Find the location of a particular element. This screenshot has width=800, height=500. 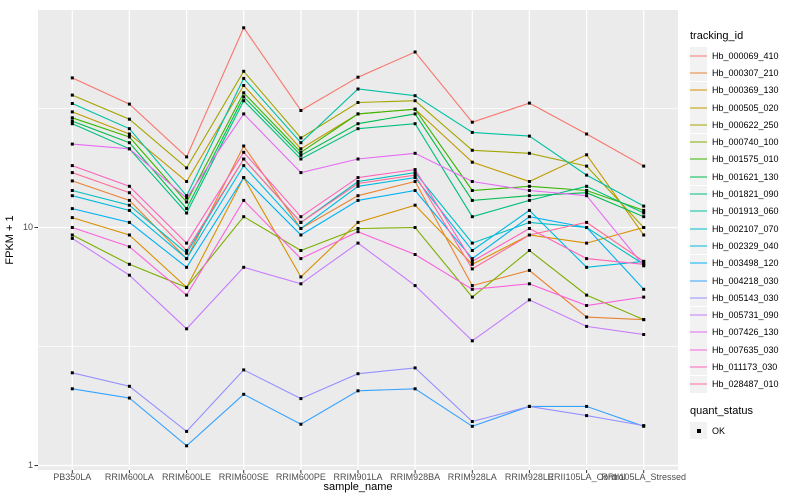

legend-entry-label: Hb_001575_010 is located at coordinates (745, 159).